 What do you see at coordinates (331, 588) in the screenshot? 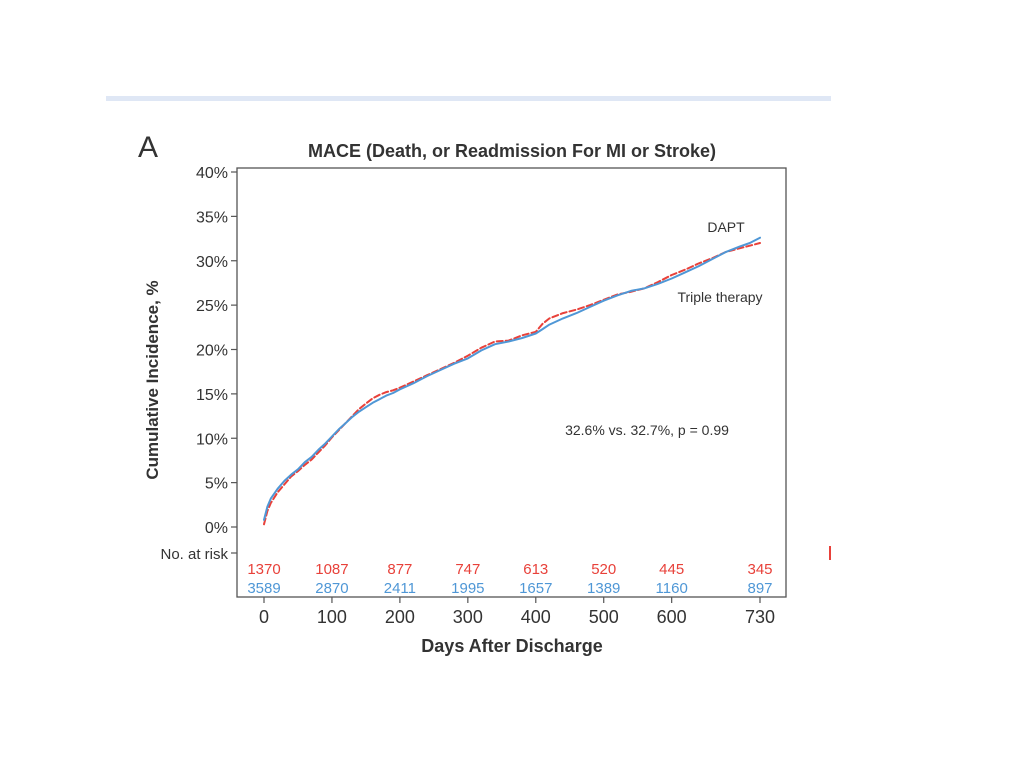
I see `risk-value-dapt: 2870` at bounding box center [331, 588].